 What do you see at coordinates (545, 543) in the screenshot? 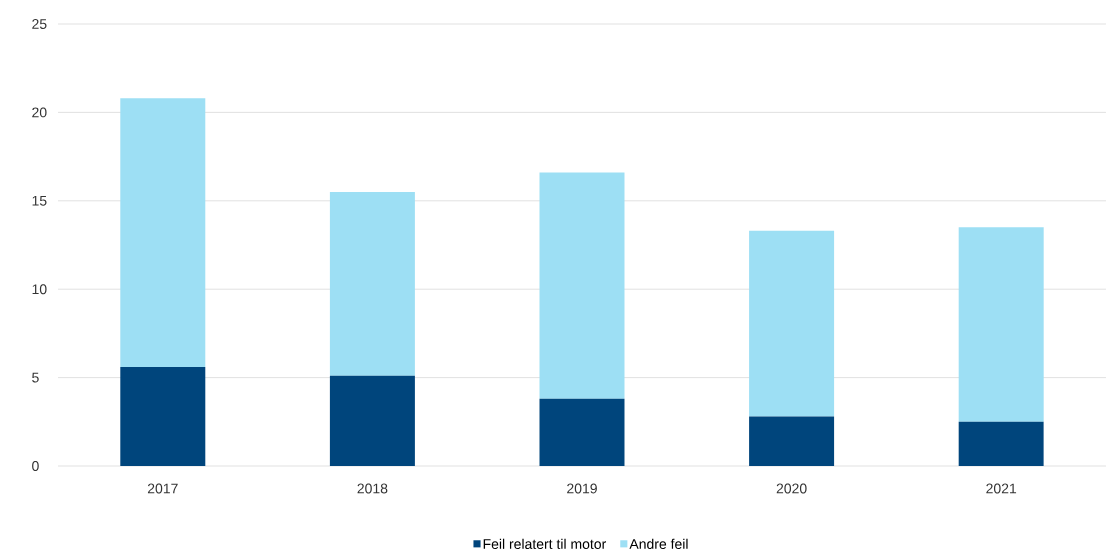
I see `legend-label: Feil relatert til motor` at bounding box center [545, 543].